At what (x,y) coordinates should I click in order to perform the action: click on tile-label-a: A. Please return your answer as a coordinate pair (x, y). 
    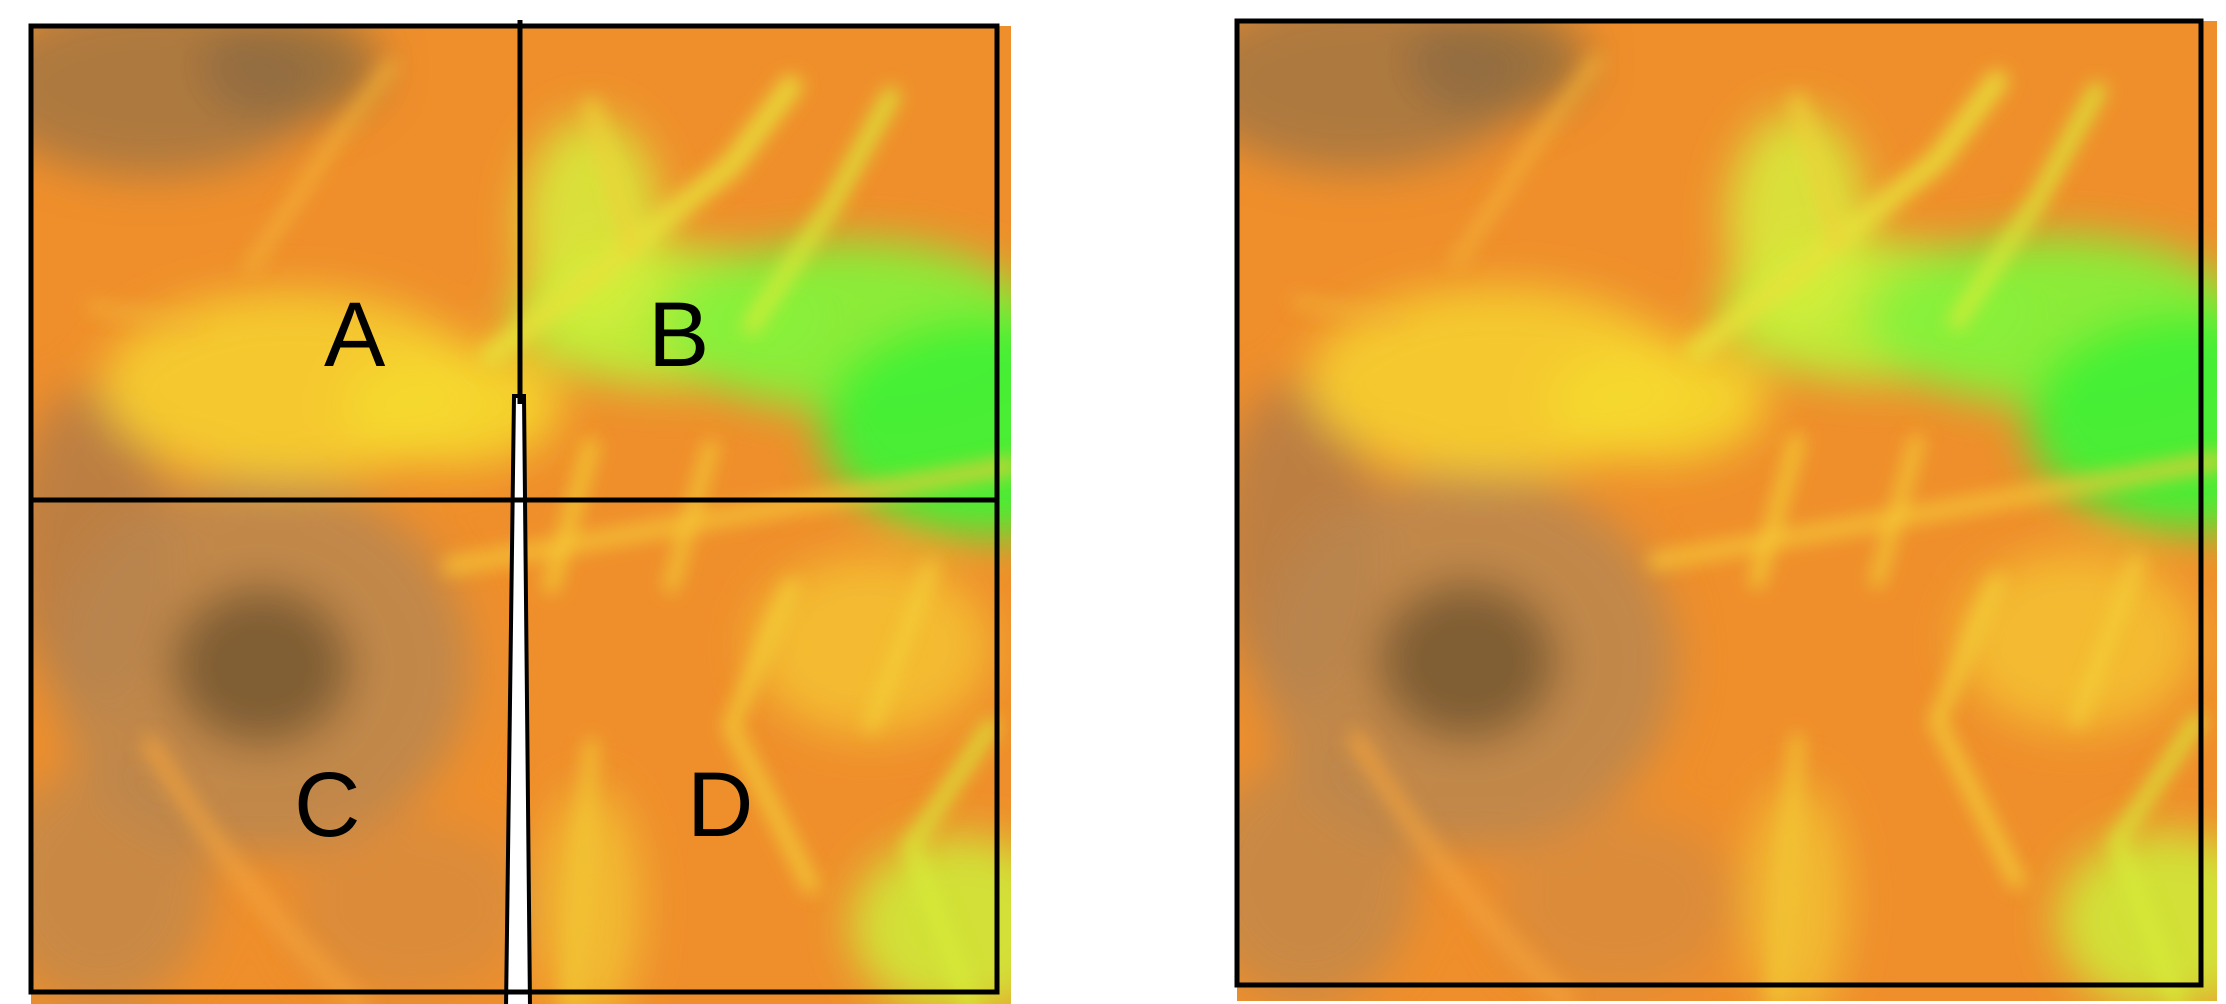
    Looking at the image, I should click on (355, 335).